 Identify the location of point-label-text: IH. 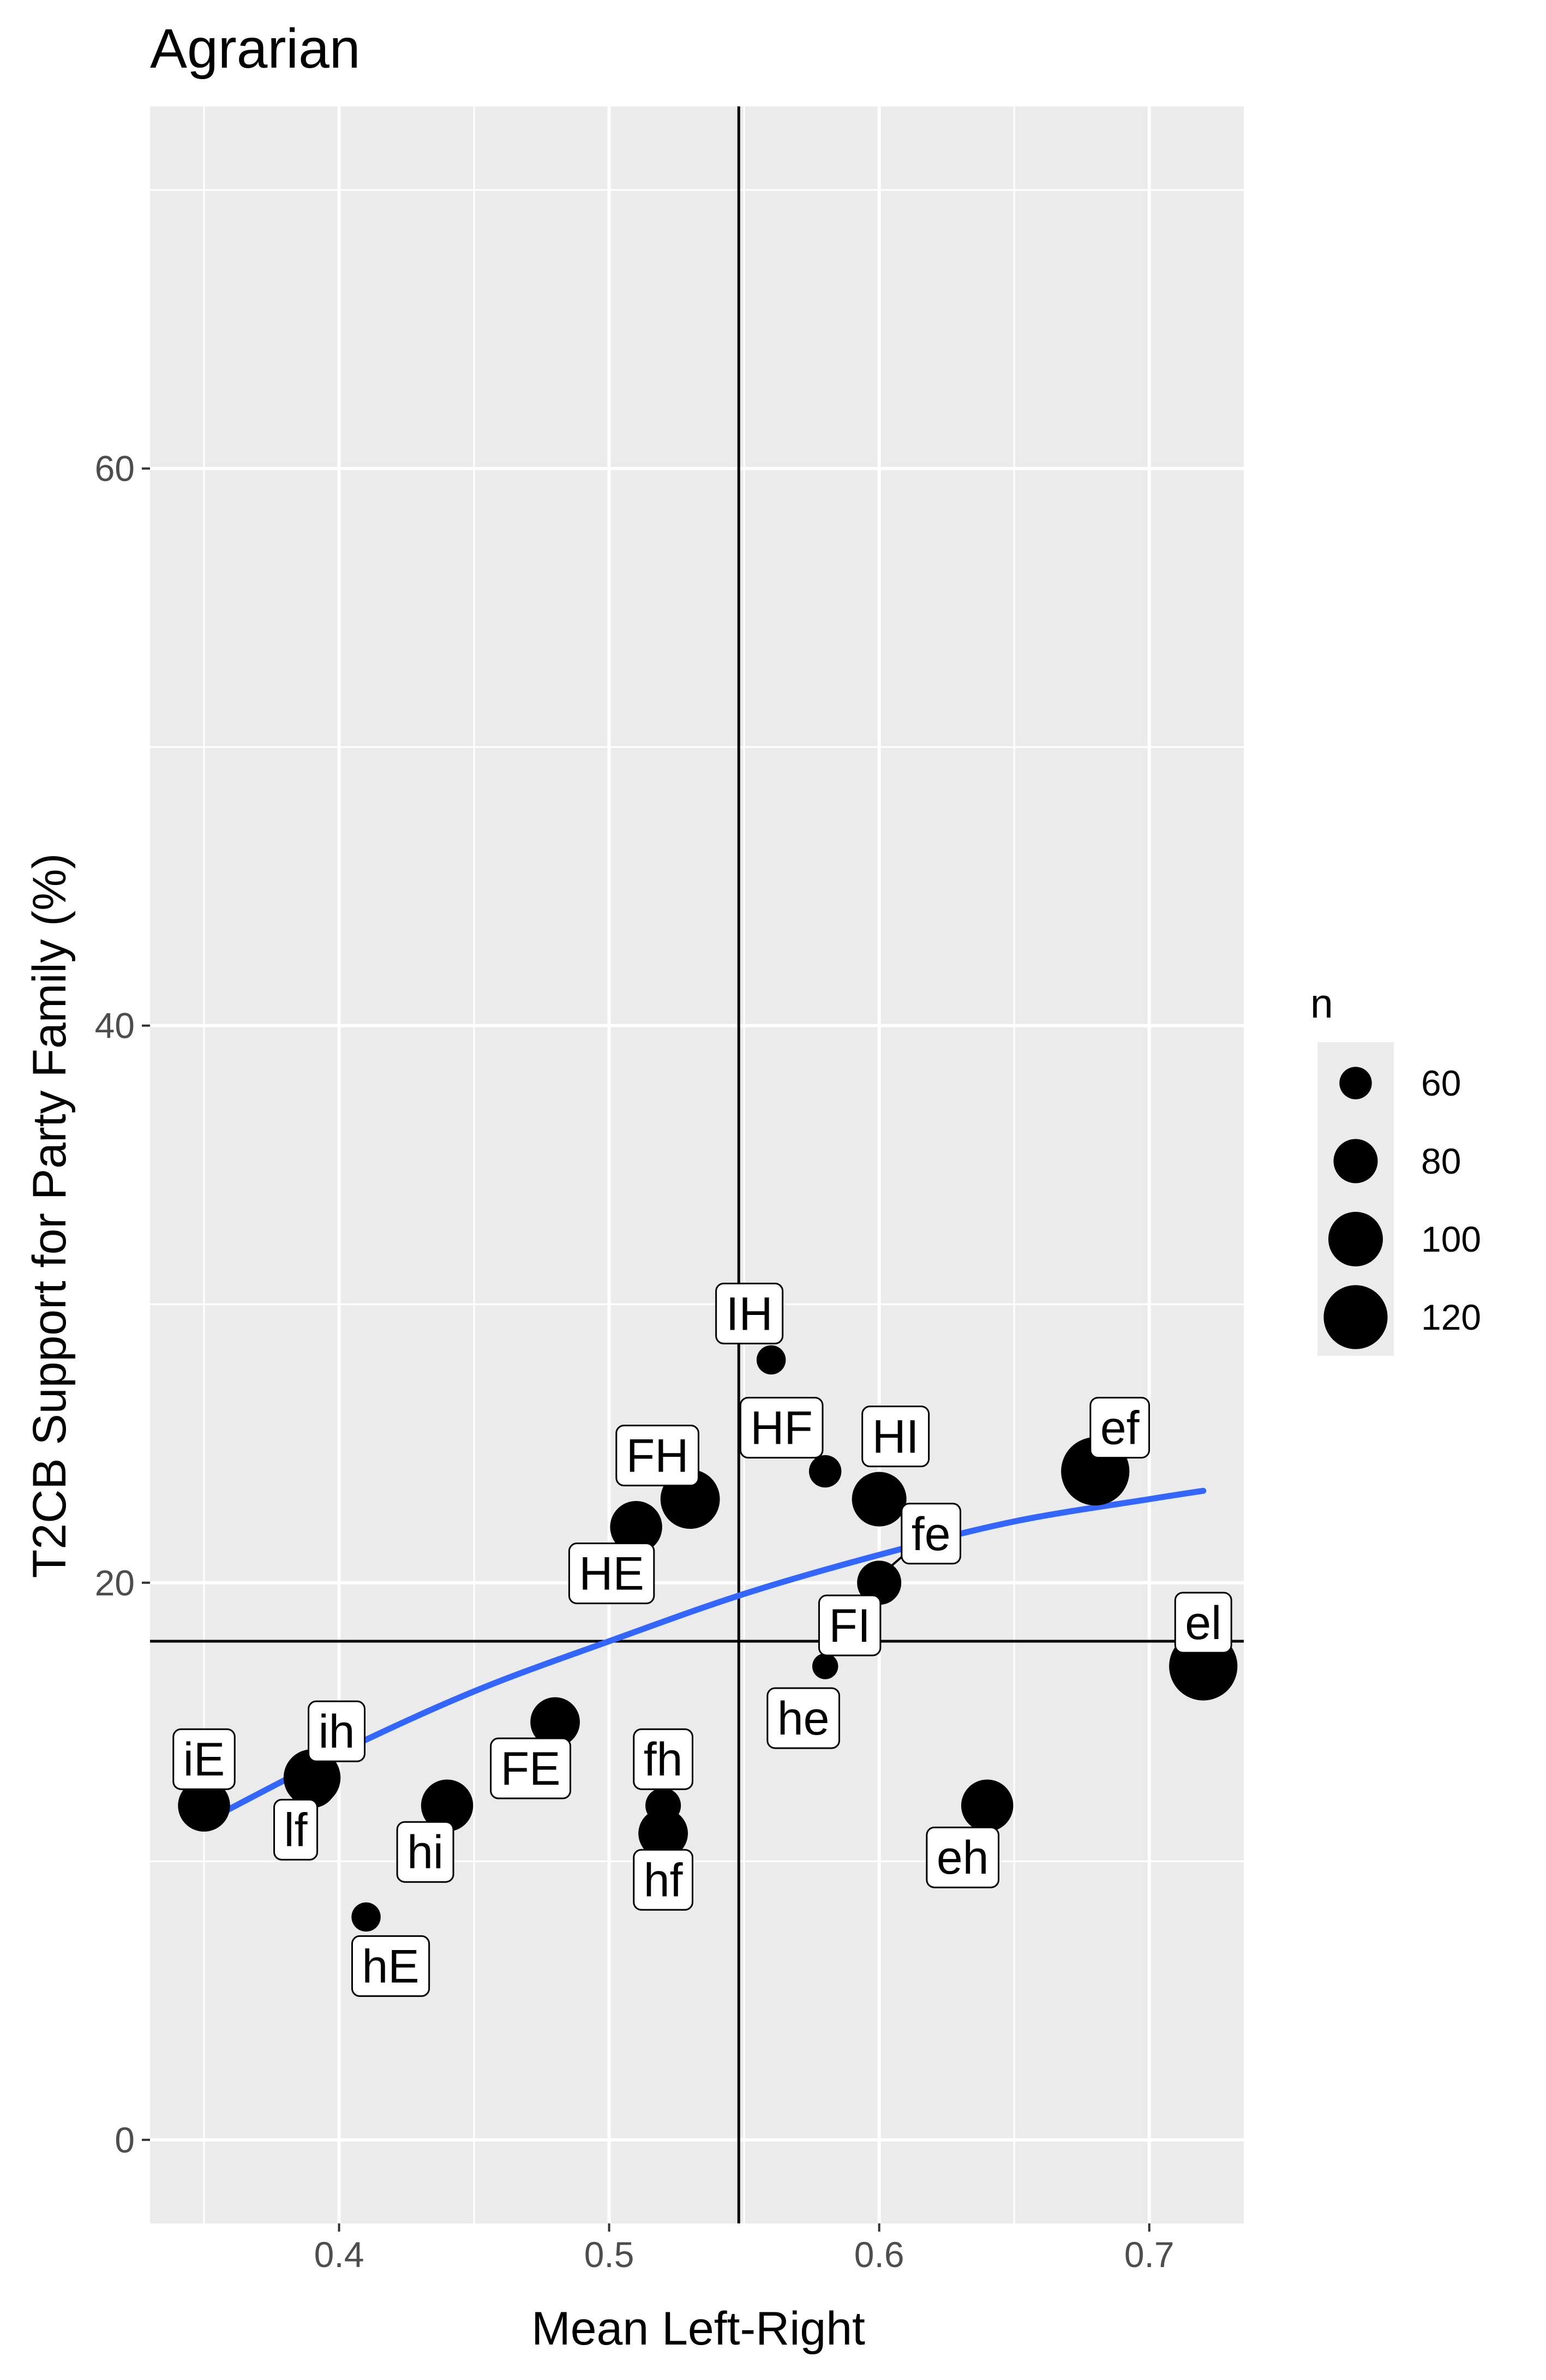
(749, 1314).